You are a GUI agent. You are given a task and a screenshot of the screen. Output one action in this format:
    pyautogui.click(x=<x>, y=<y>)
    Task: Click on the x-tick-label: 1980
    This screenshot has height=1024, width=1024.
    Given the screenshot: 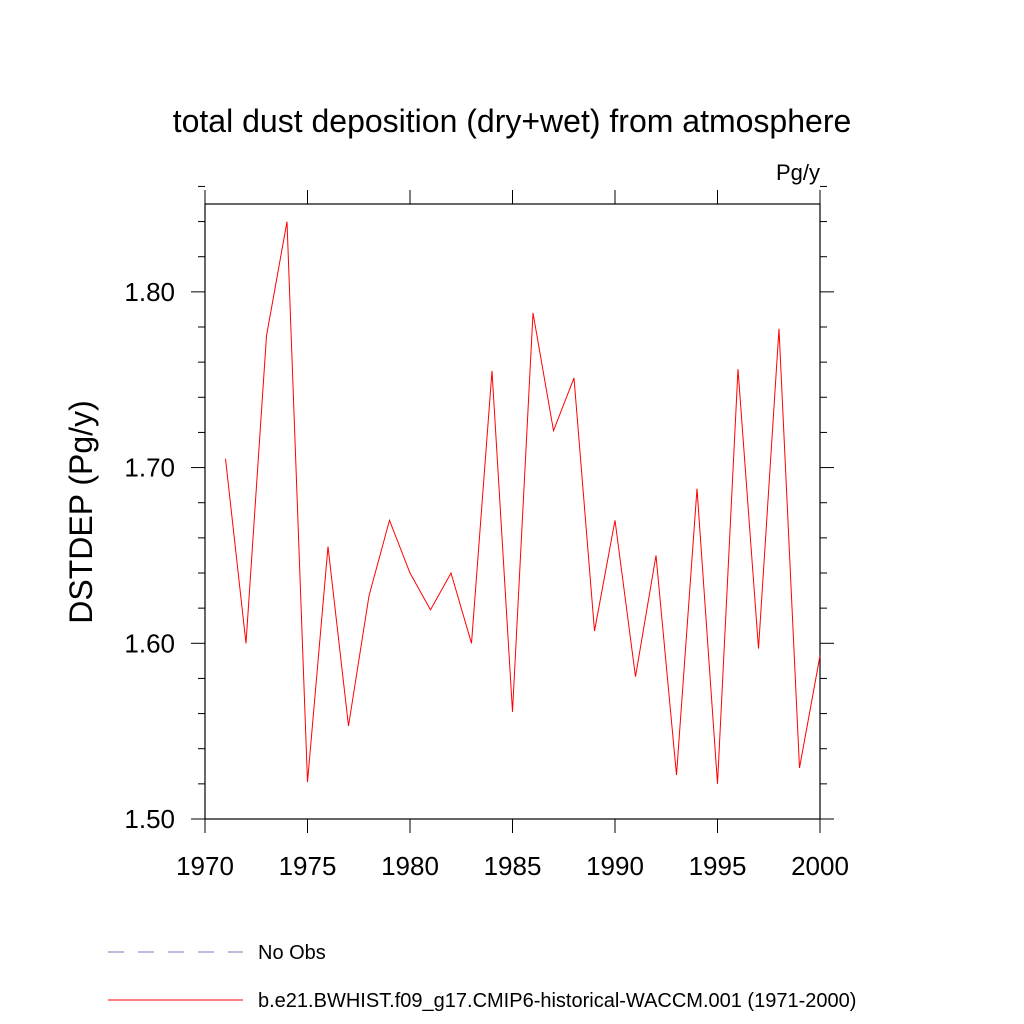 What is the action you would take?
    pyautogui.click(x=410, y=866)
    